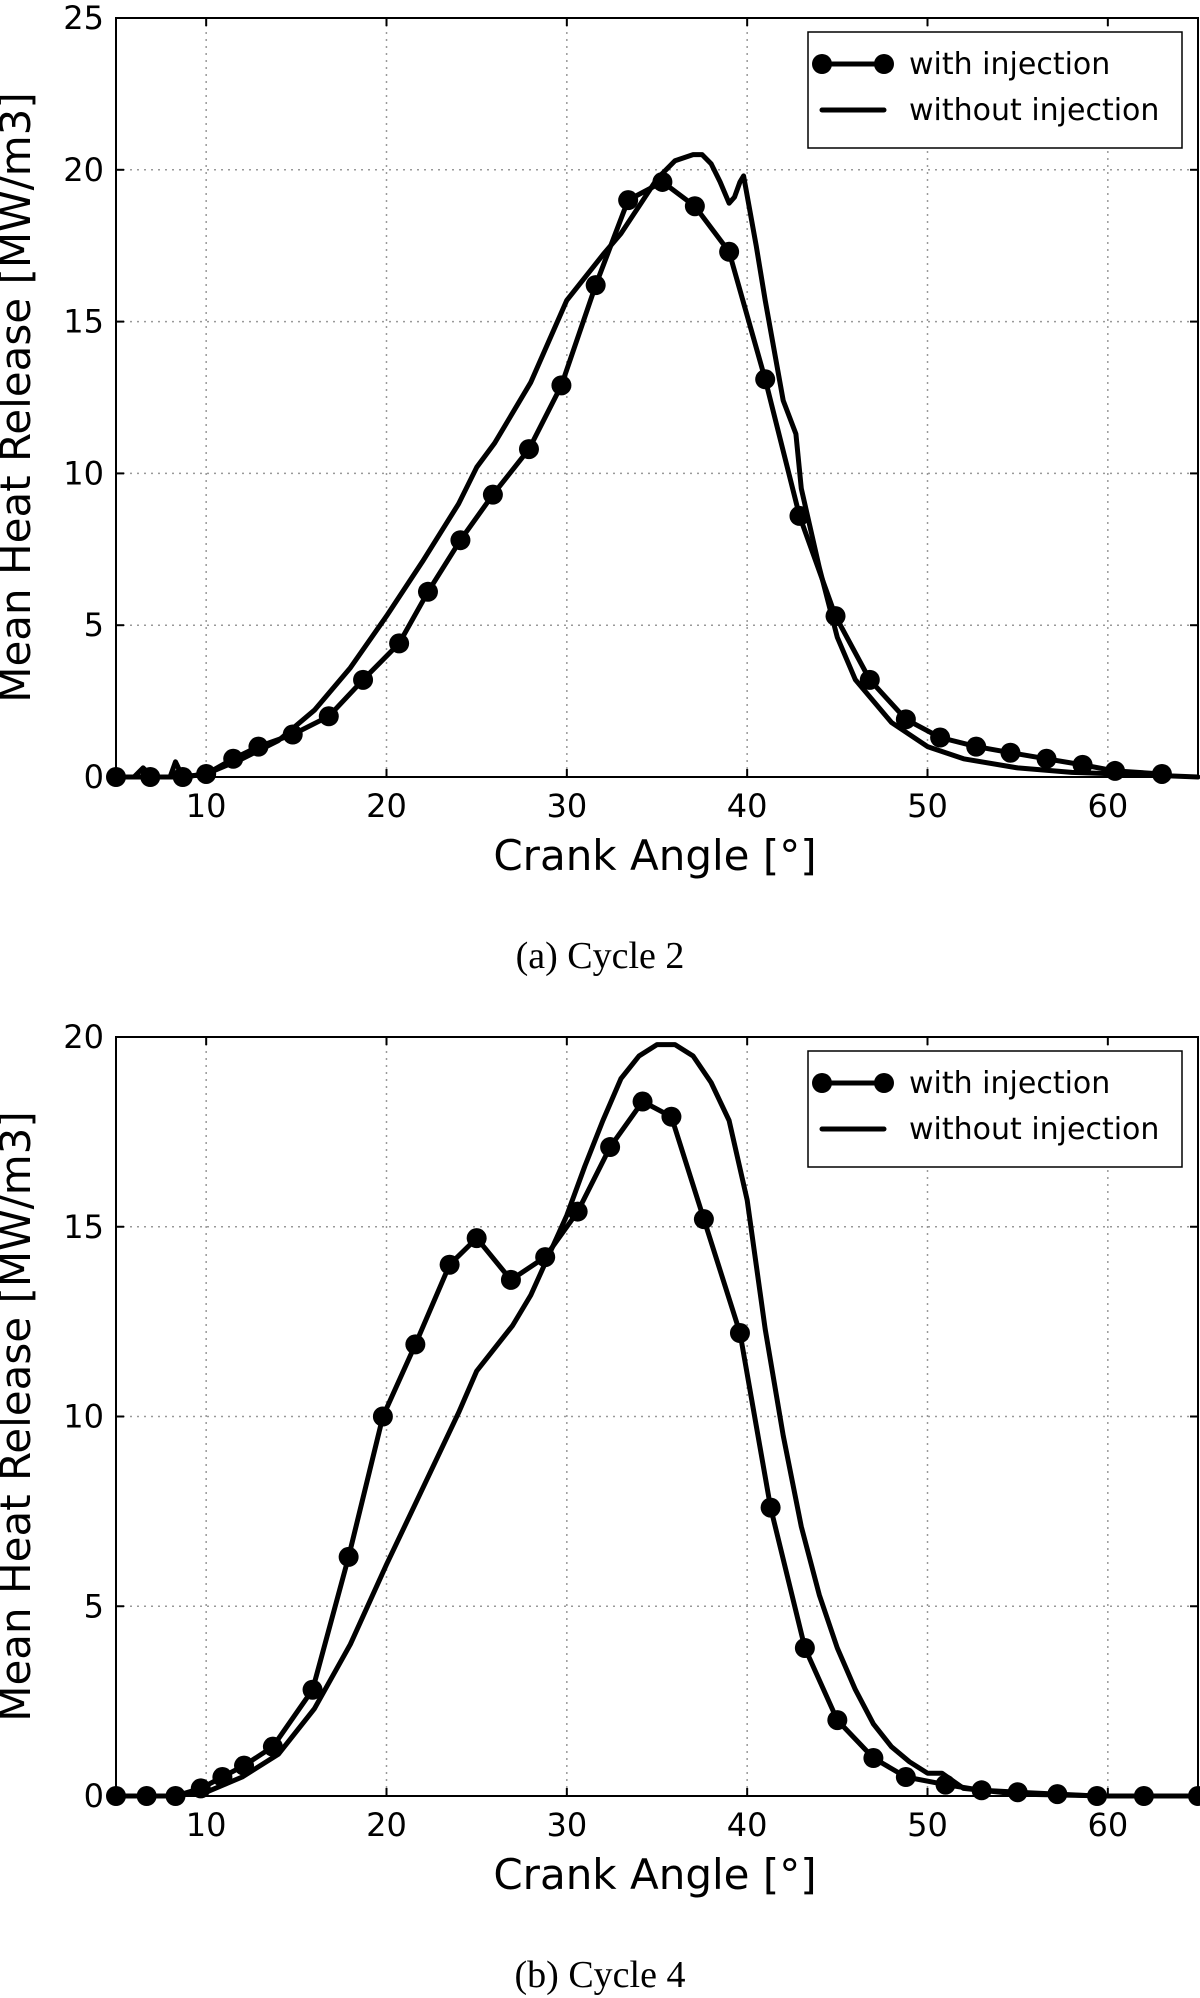  Describe the element at coordinates (83, 18) in the screenshot. I see `y-tick-label: 25` at that location.